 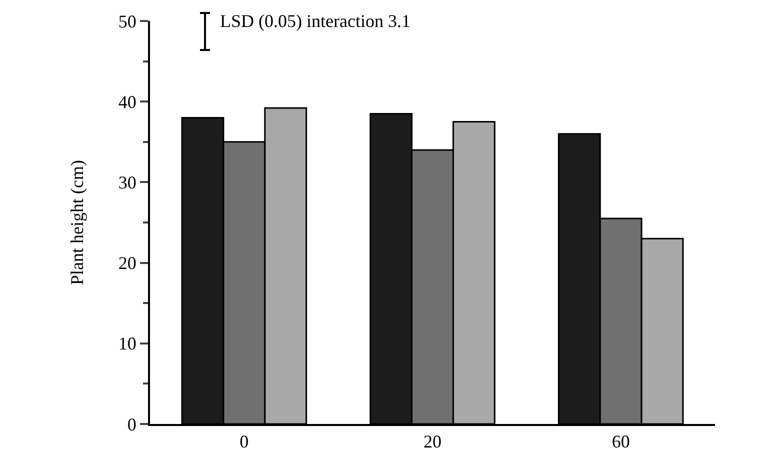 What do you see at coordinates (127, 102) in the screenshot?
I see `y-tick-label: 40` at bounding box center [127, 102].